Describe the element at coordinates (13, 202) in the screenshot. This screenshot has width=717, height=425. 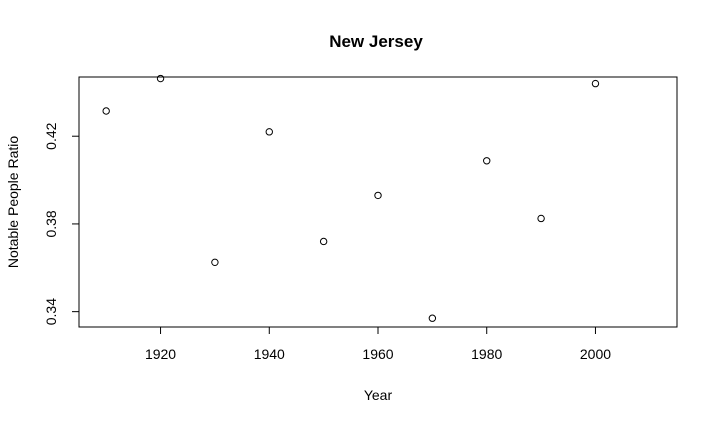
I see `y-axis-label: Notable People Ratio` at that location.